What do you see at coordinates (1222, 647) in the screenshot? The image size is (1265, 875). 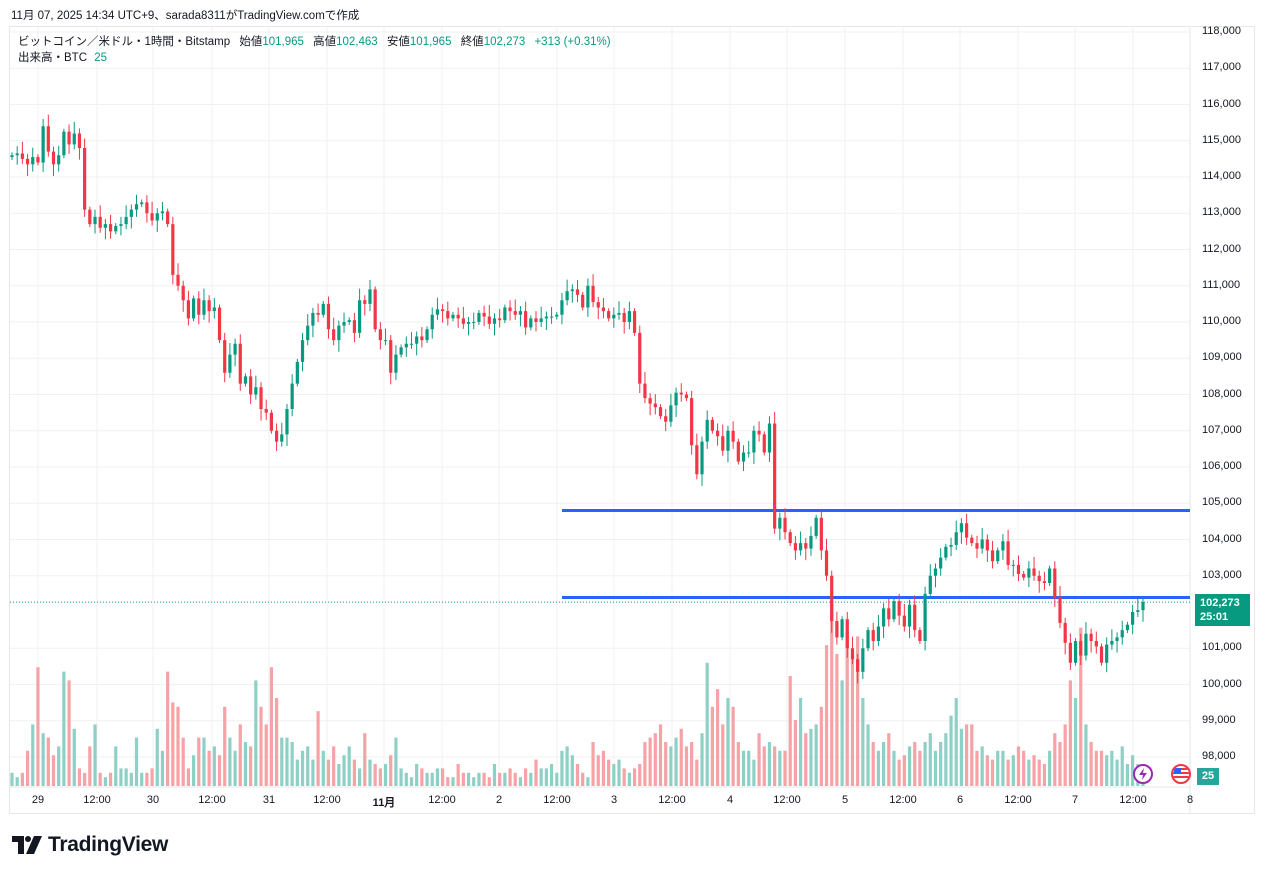 I see `price-axis-label: 101,000` at bounding box center [1222, 647].